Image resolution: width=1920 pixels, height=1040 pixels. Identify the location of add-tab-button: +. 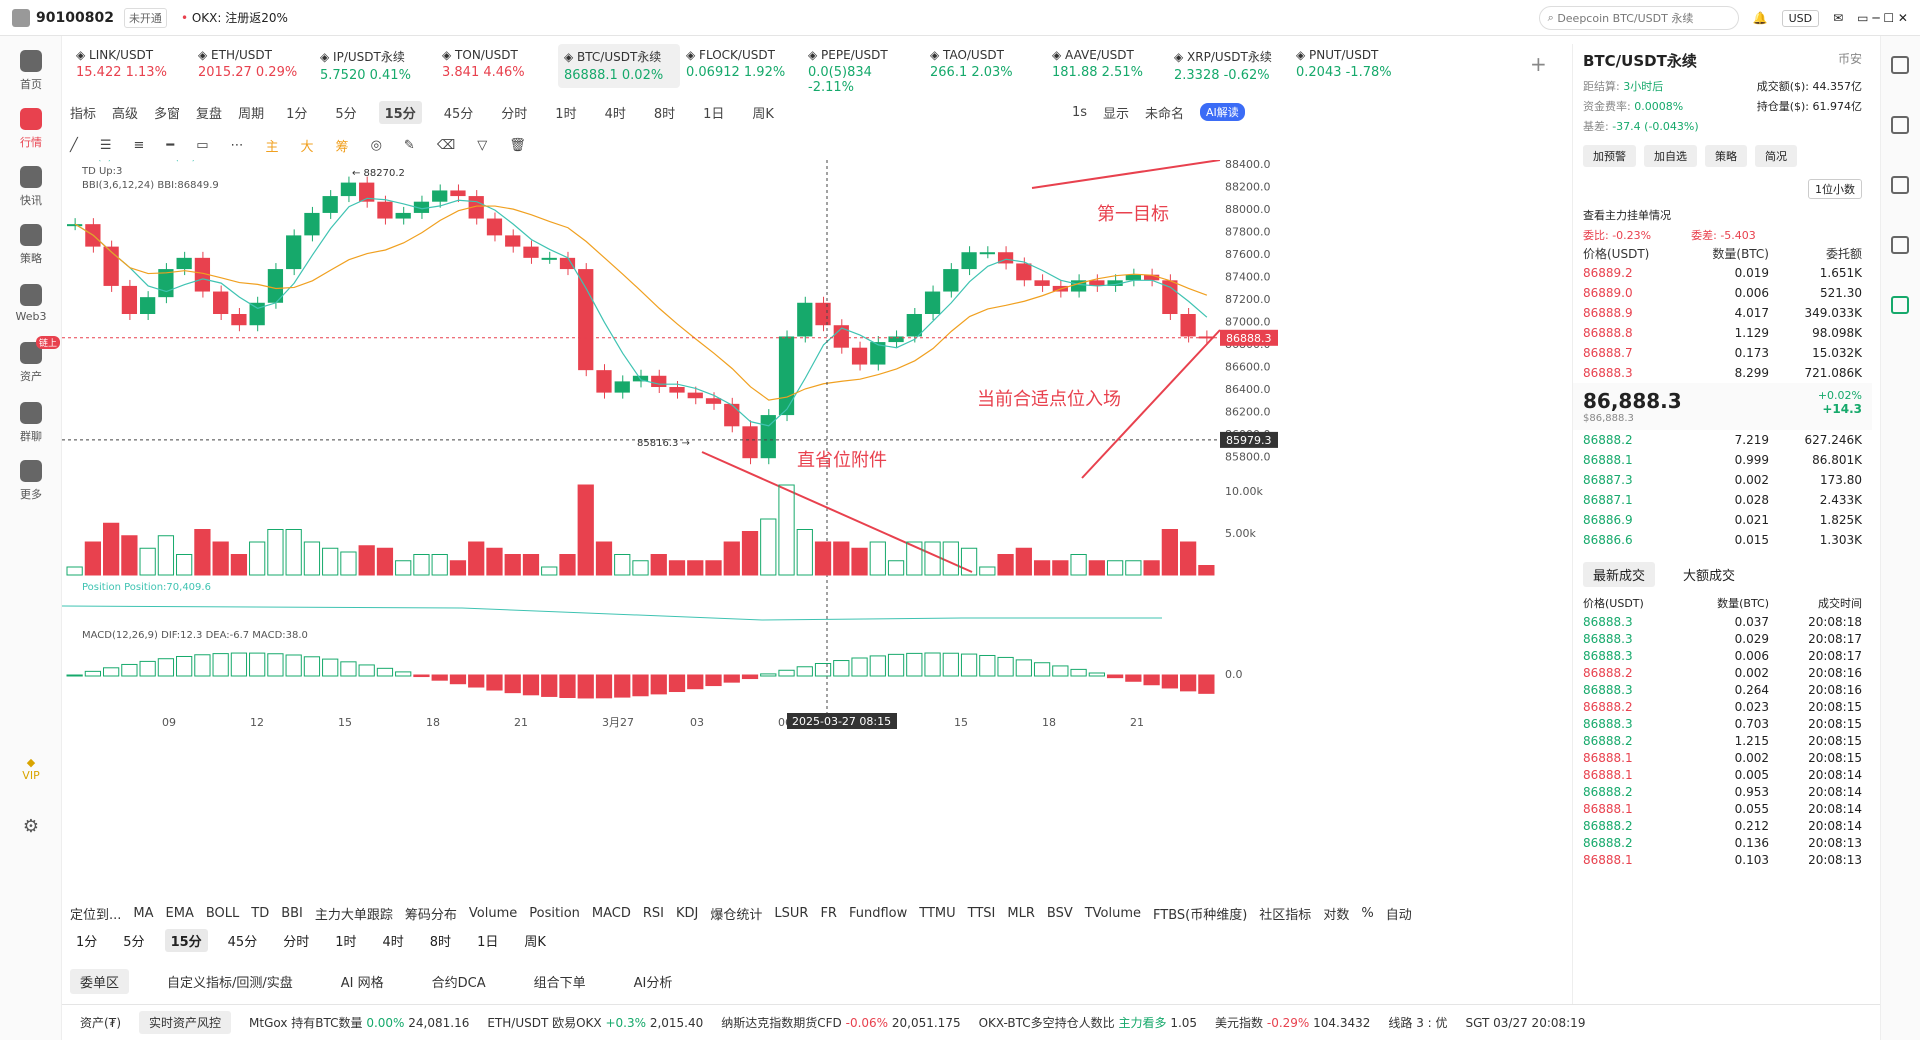
(1538, 64).